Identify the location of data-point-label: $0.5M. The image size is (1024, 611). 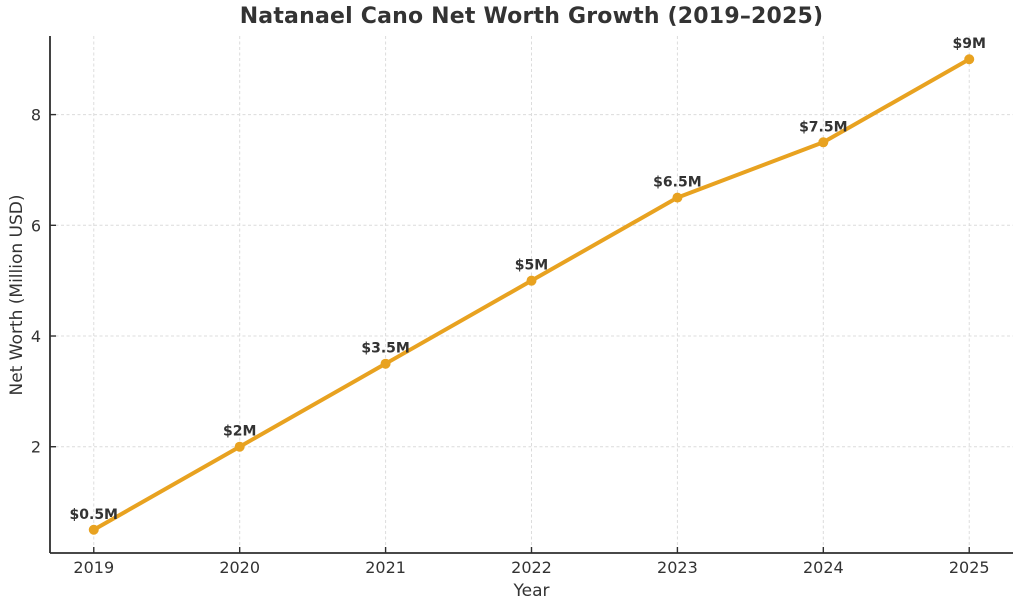
(94, 515).